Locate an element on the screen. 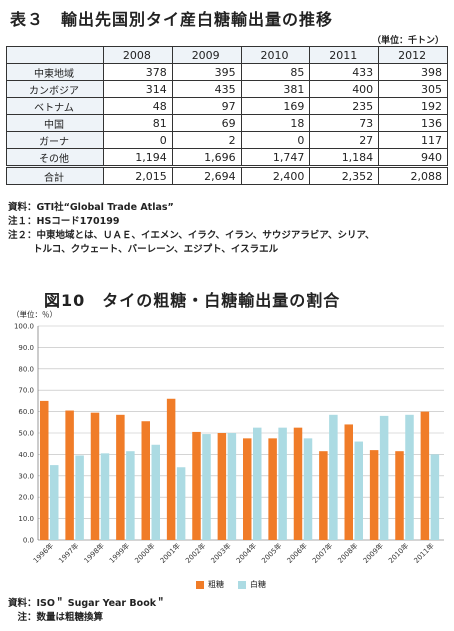 This screenshot has width=454, height=631. y-tick-label: 90.0 is located at coordinates (26, 348).